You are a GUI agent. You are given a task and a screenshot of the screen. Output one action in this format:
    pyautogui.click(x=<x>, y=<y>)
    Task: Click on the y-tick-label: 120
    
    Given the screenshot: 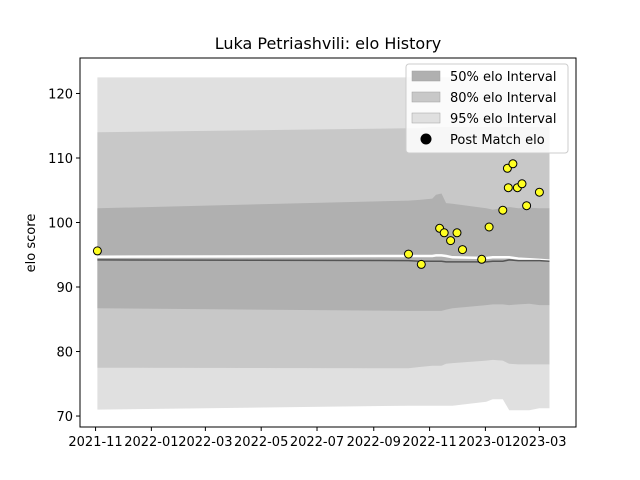 What is the action you would take?
    pyautogui.click(x=60, y=94)
    